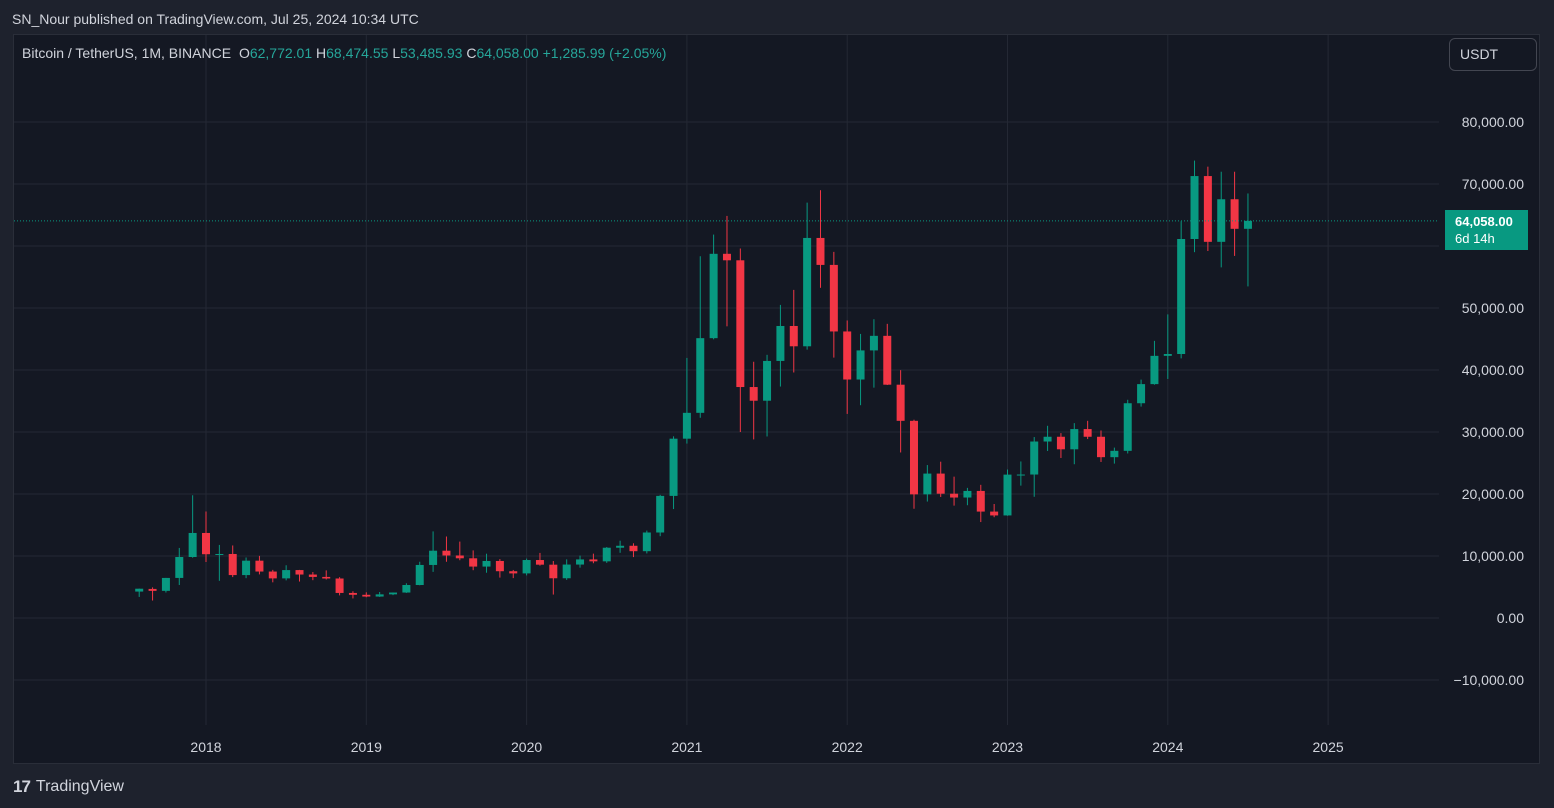 This screenshot has height=808, width=1554. Describe the element at coordinates (1493, 432) in the screenshot. I see `price-tick-label: 30,000.00` at that location.